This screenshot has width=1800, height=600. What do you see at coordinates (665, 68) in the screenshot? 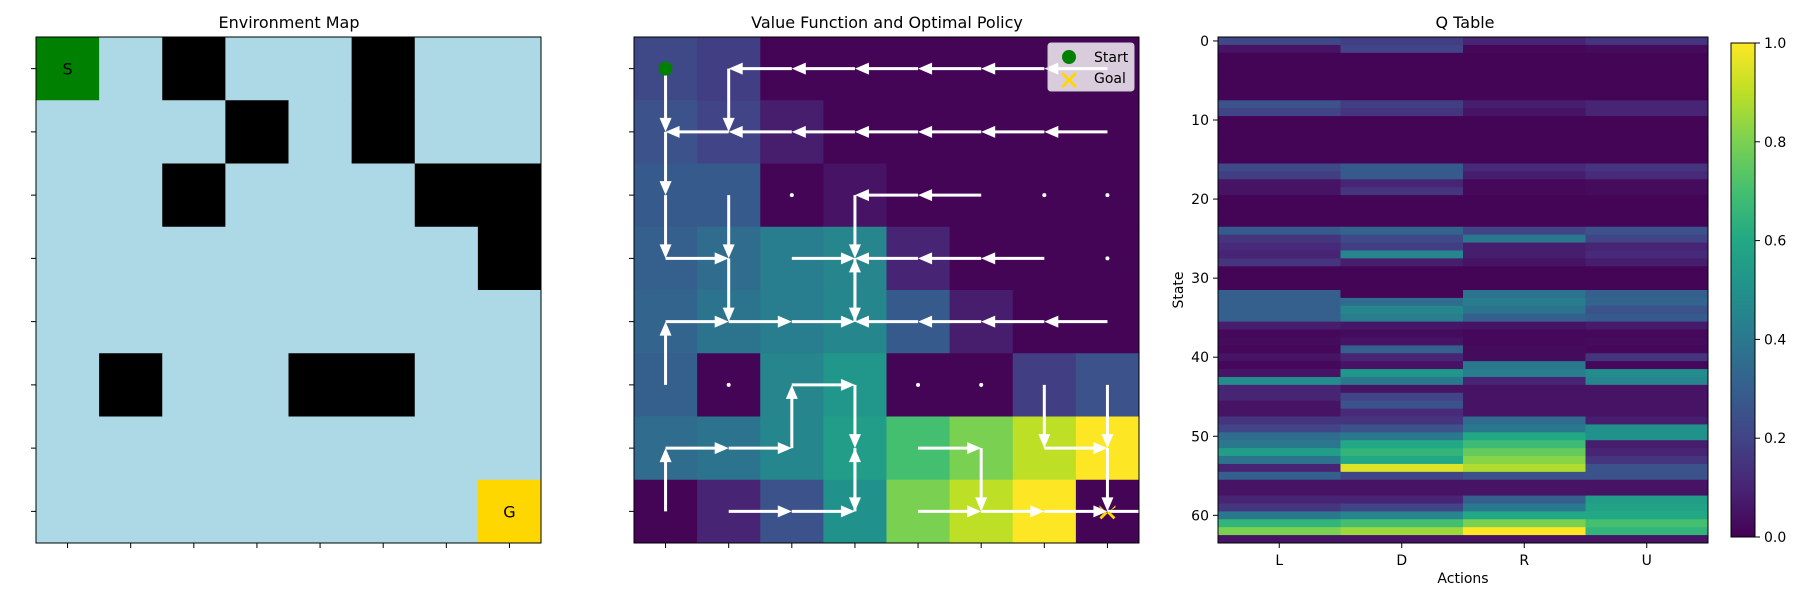
I see `start-marker` at bounding box center [665, 68].